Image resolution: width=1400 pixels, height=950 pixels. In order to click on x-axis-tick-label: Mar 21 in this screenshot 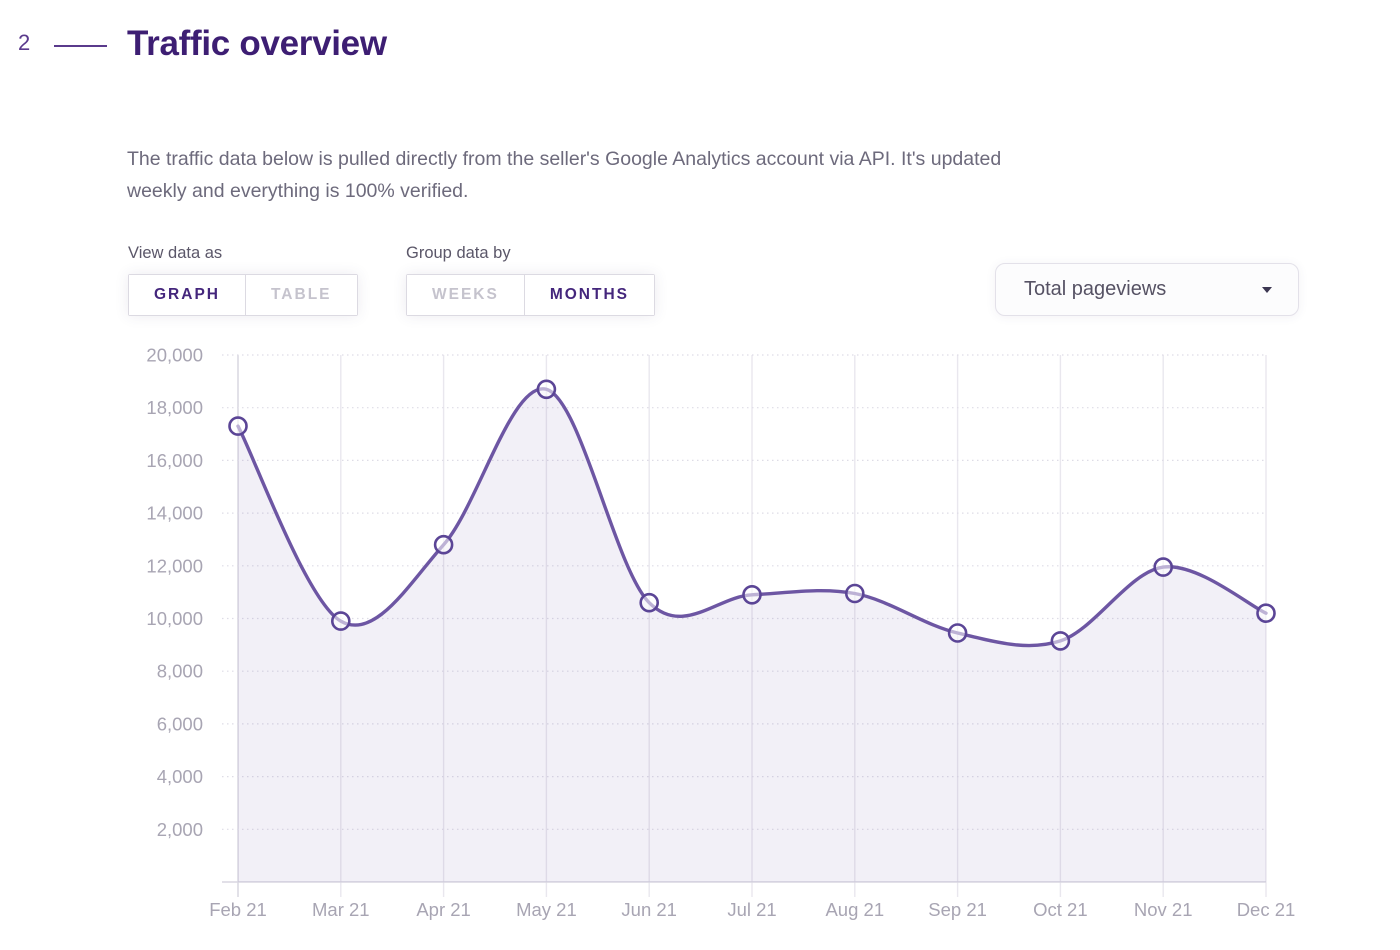, I will do `click(341, 909)`.